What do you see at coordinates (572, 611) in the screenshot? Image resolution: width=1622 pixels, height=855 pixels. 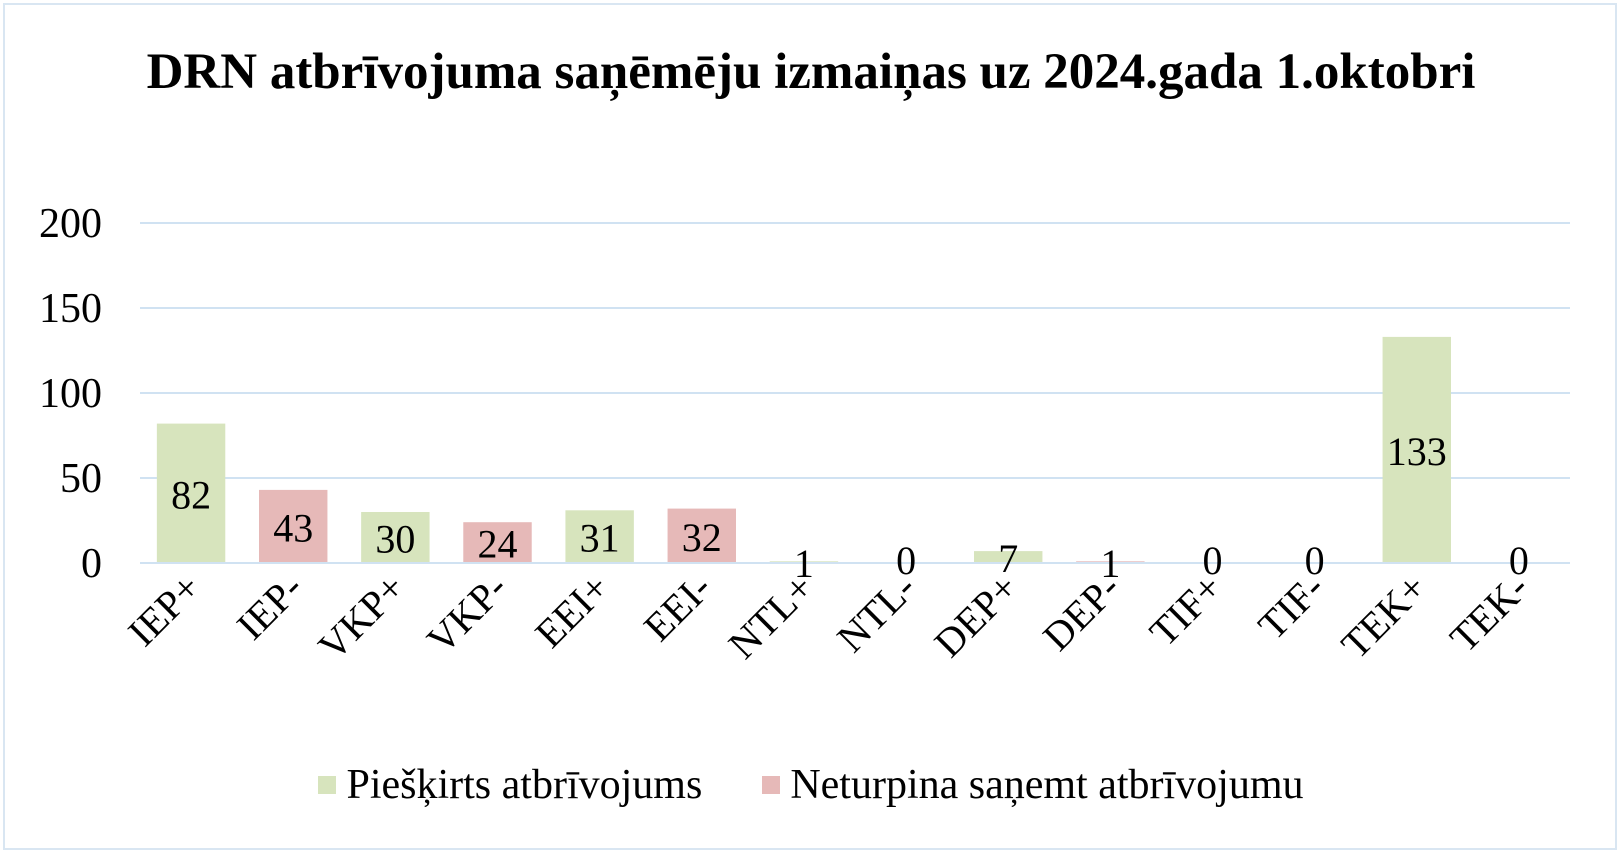 I see `x-category-label: EEI+` at bounding box center [572, 611].